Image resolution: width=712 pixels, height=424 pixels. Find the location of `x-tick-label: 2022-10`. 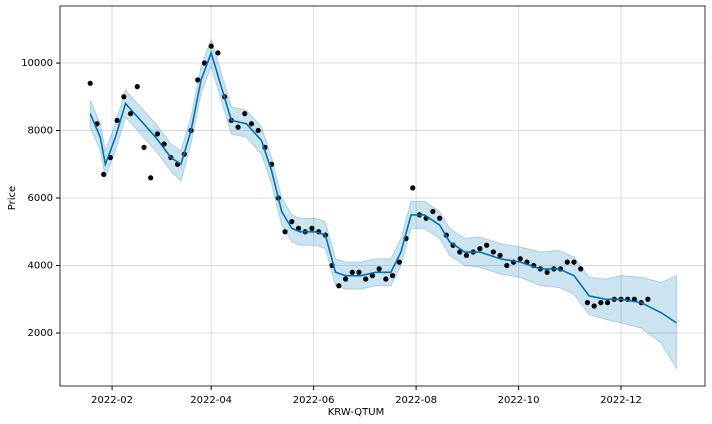

x-tick-label: 2022-10 is located at coordinates (519, 400).